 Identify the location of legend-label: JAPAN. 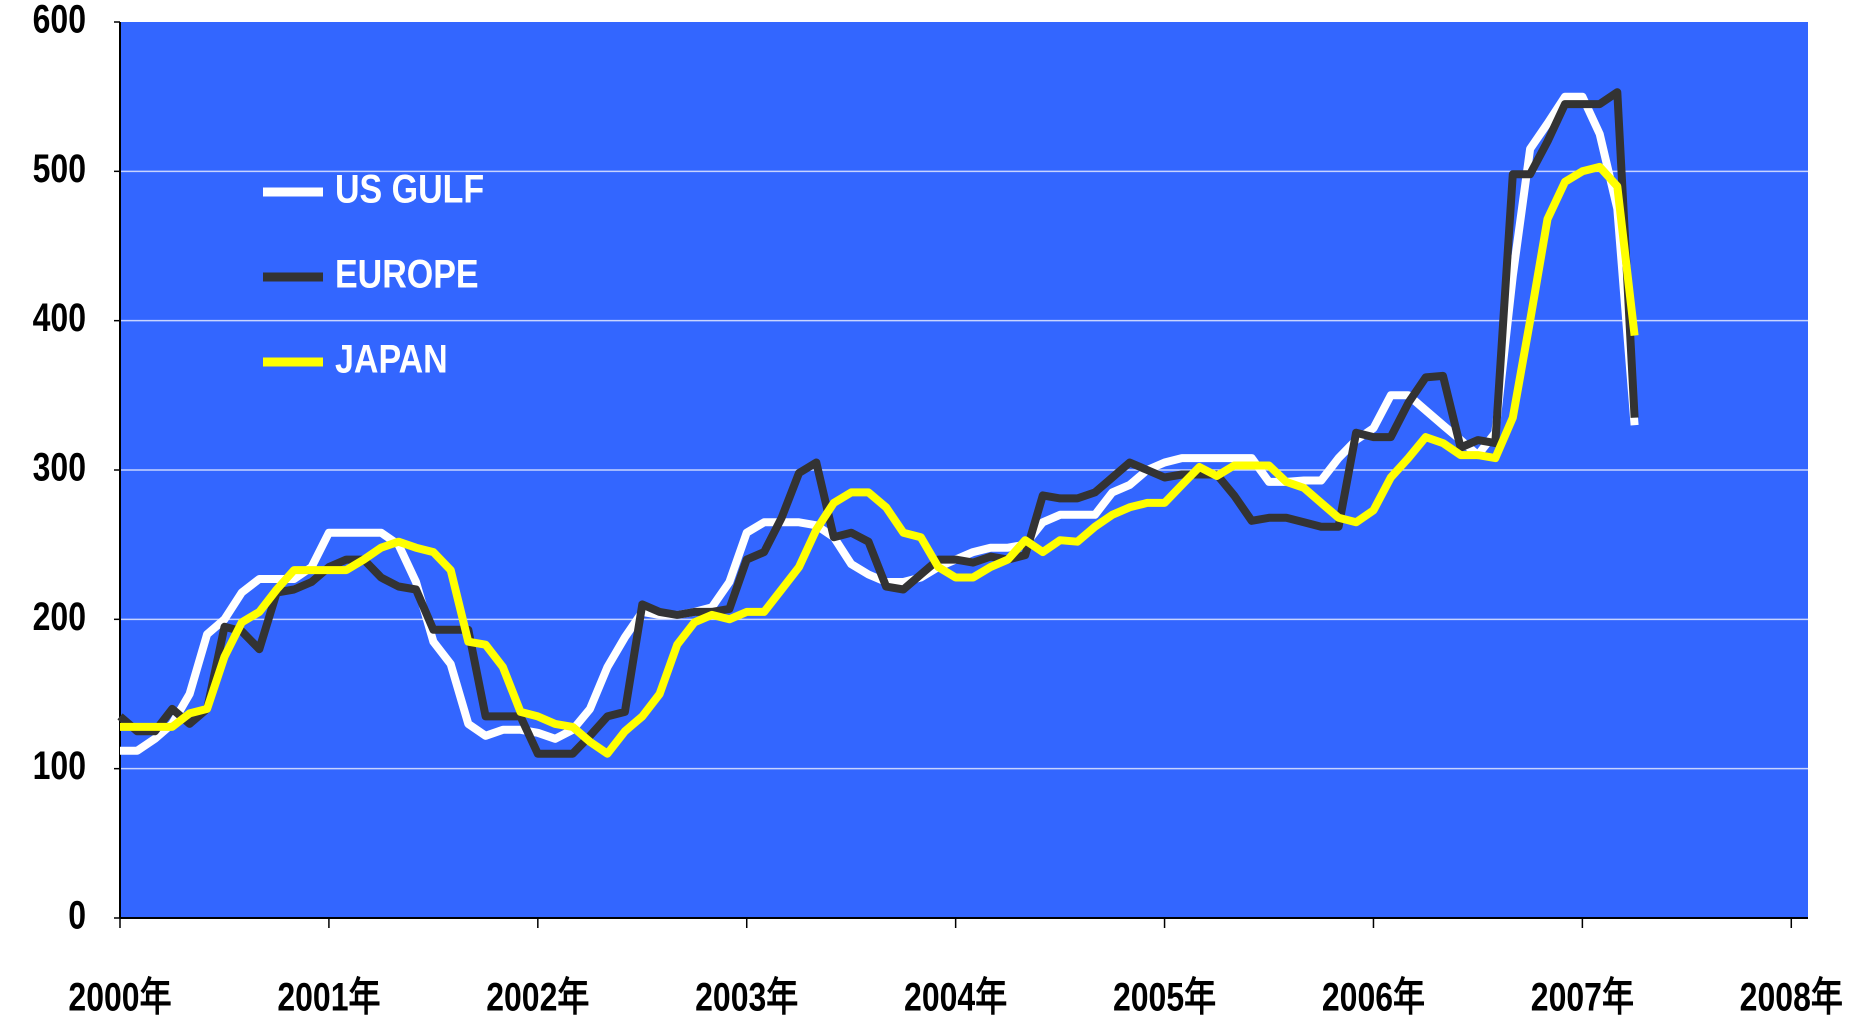
(391, 358).